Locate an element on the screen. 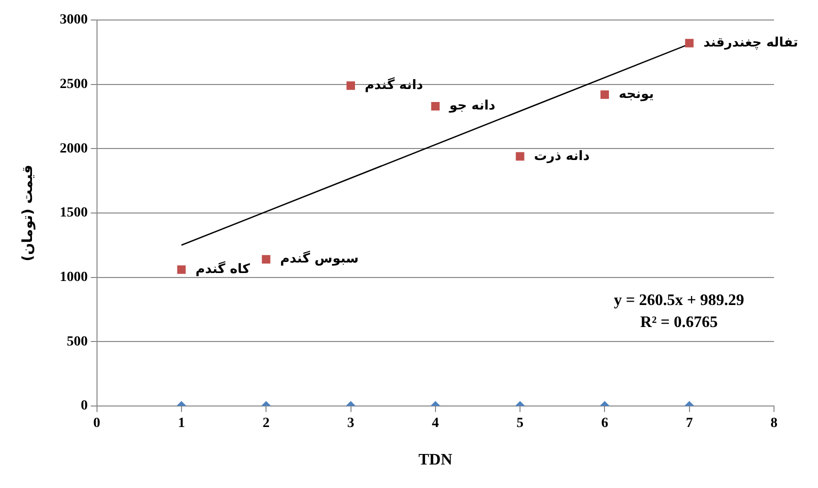 This screenshot has height=488, width=818. y-tick-label: 0 is located at coordinates (84, 406).